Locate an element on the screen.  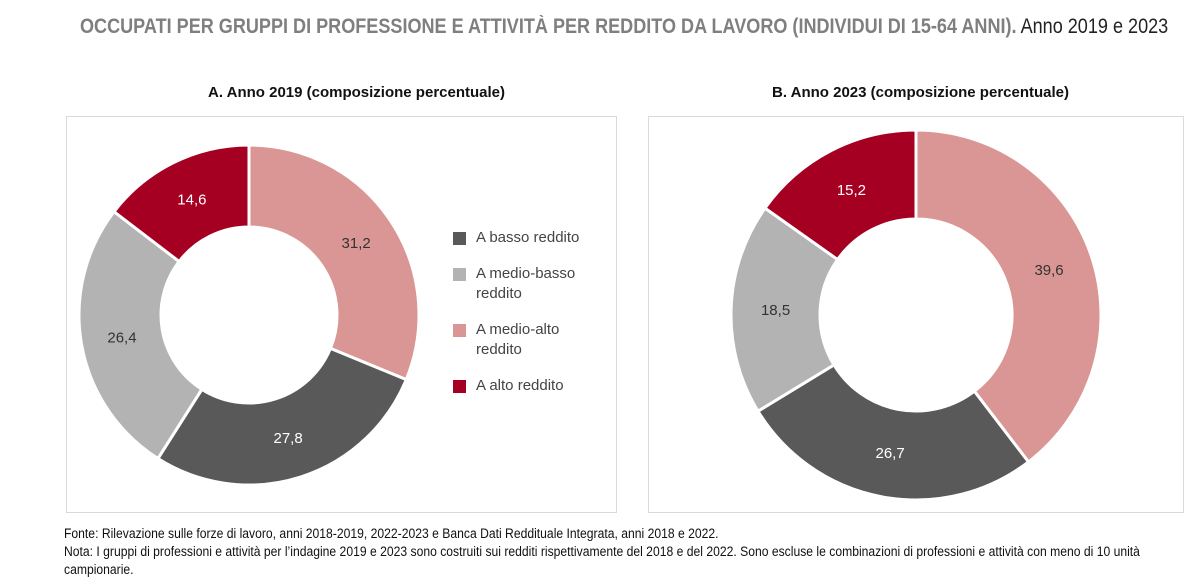
legend-item: A basso reddito is located at coordinates (523, 238).